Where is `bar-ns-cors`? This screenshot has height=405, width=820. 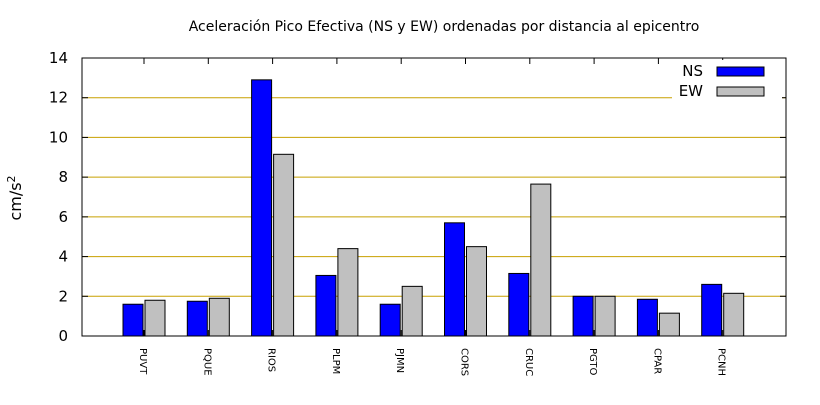
bar-ns-cors is located at coordinates (454, 279).